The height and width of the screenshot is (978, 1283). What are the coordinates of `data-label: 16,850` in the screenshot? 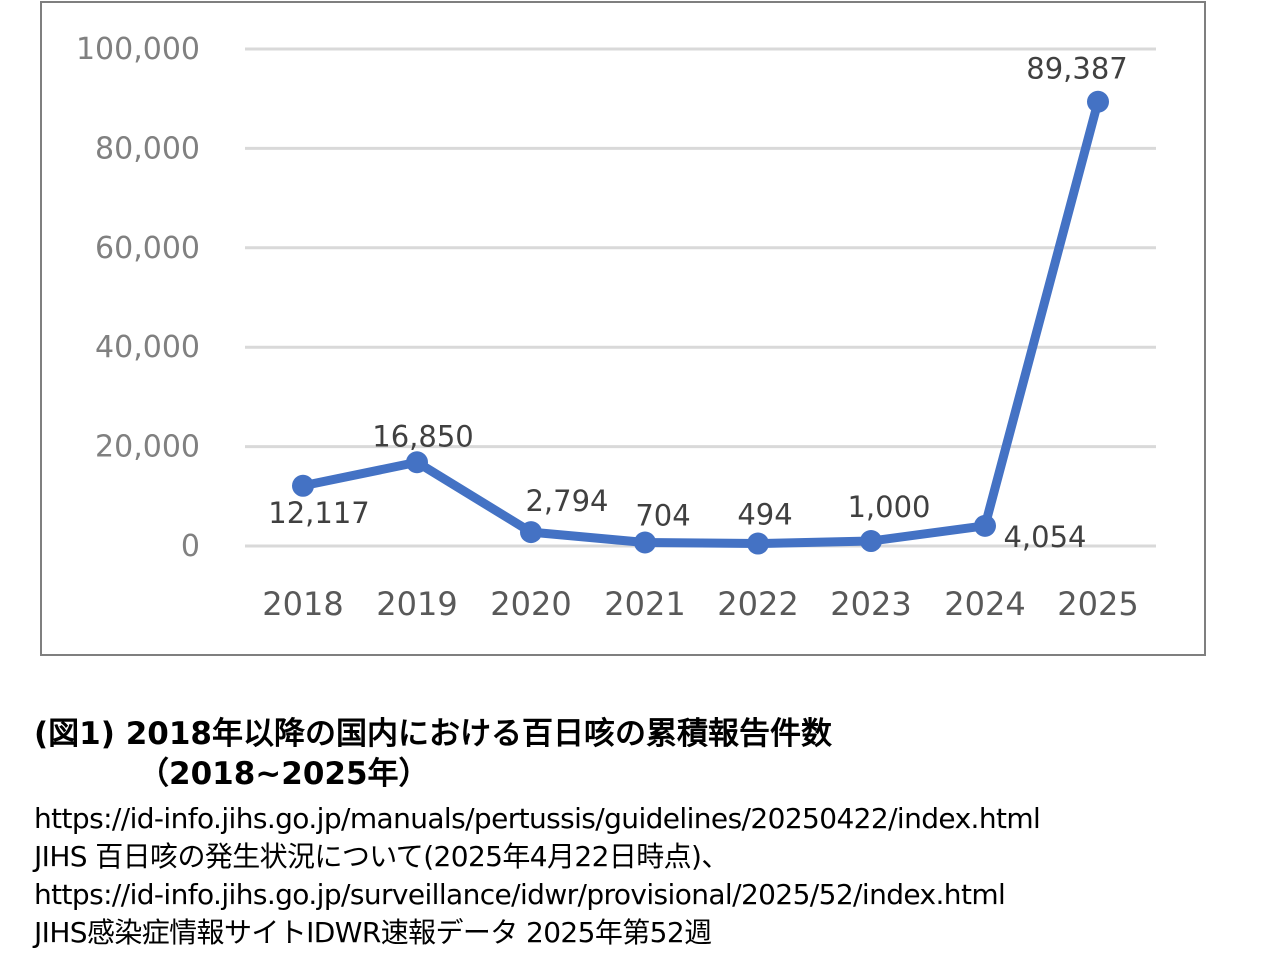 It's located at (422, 436).